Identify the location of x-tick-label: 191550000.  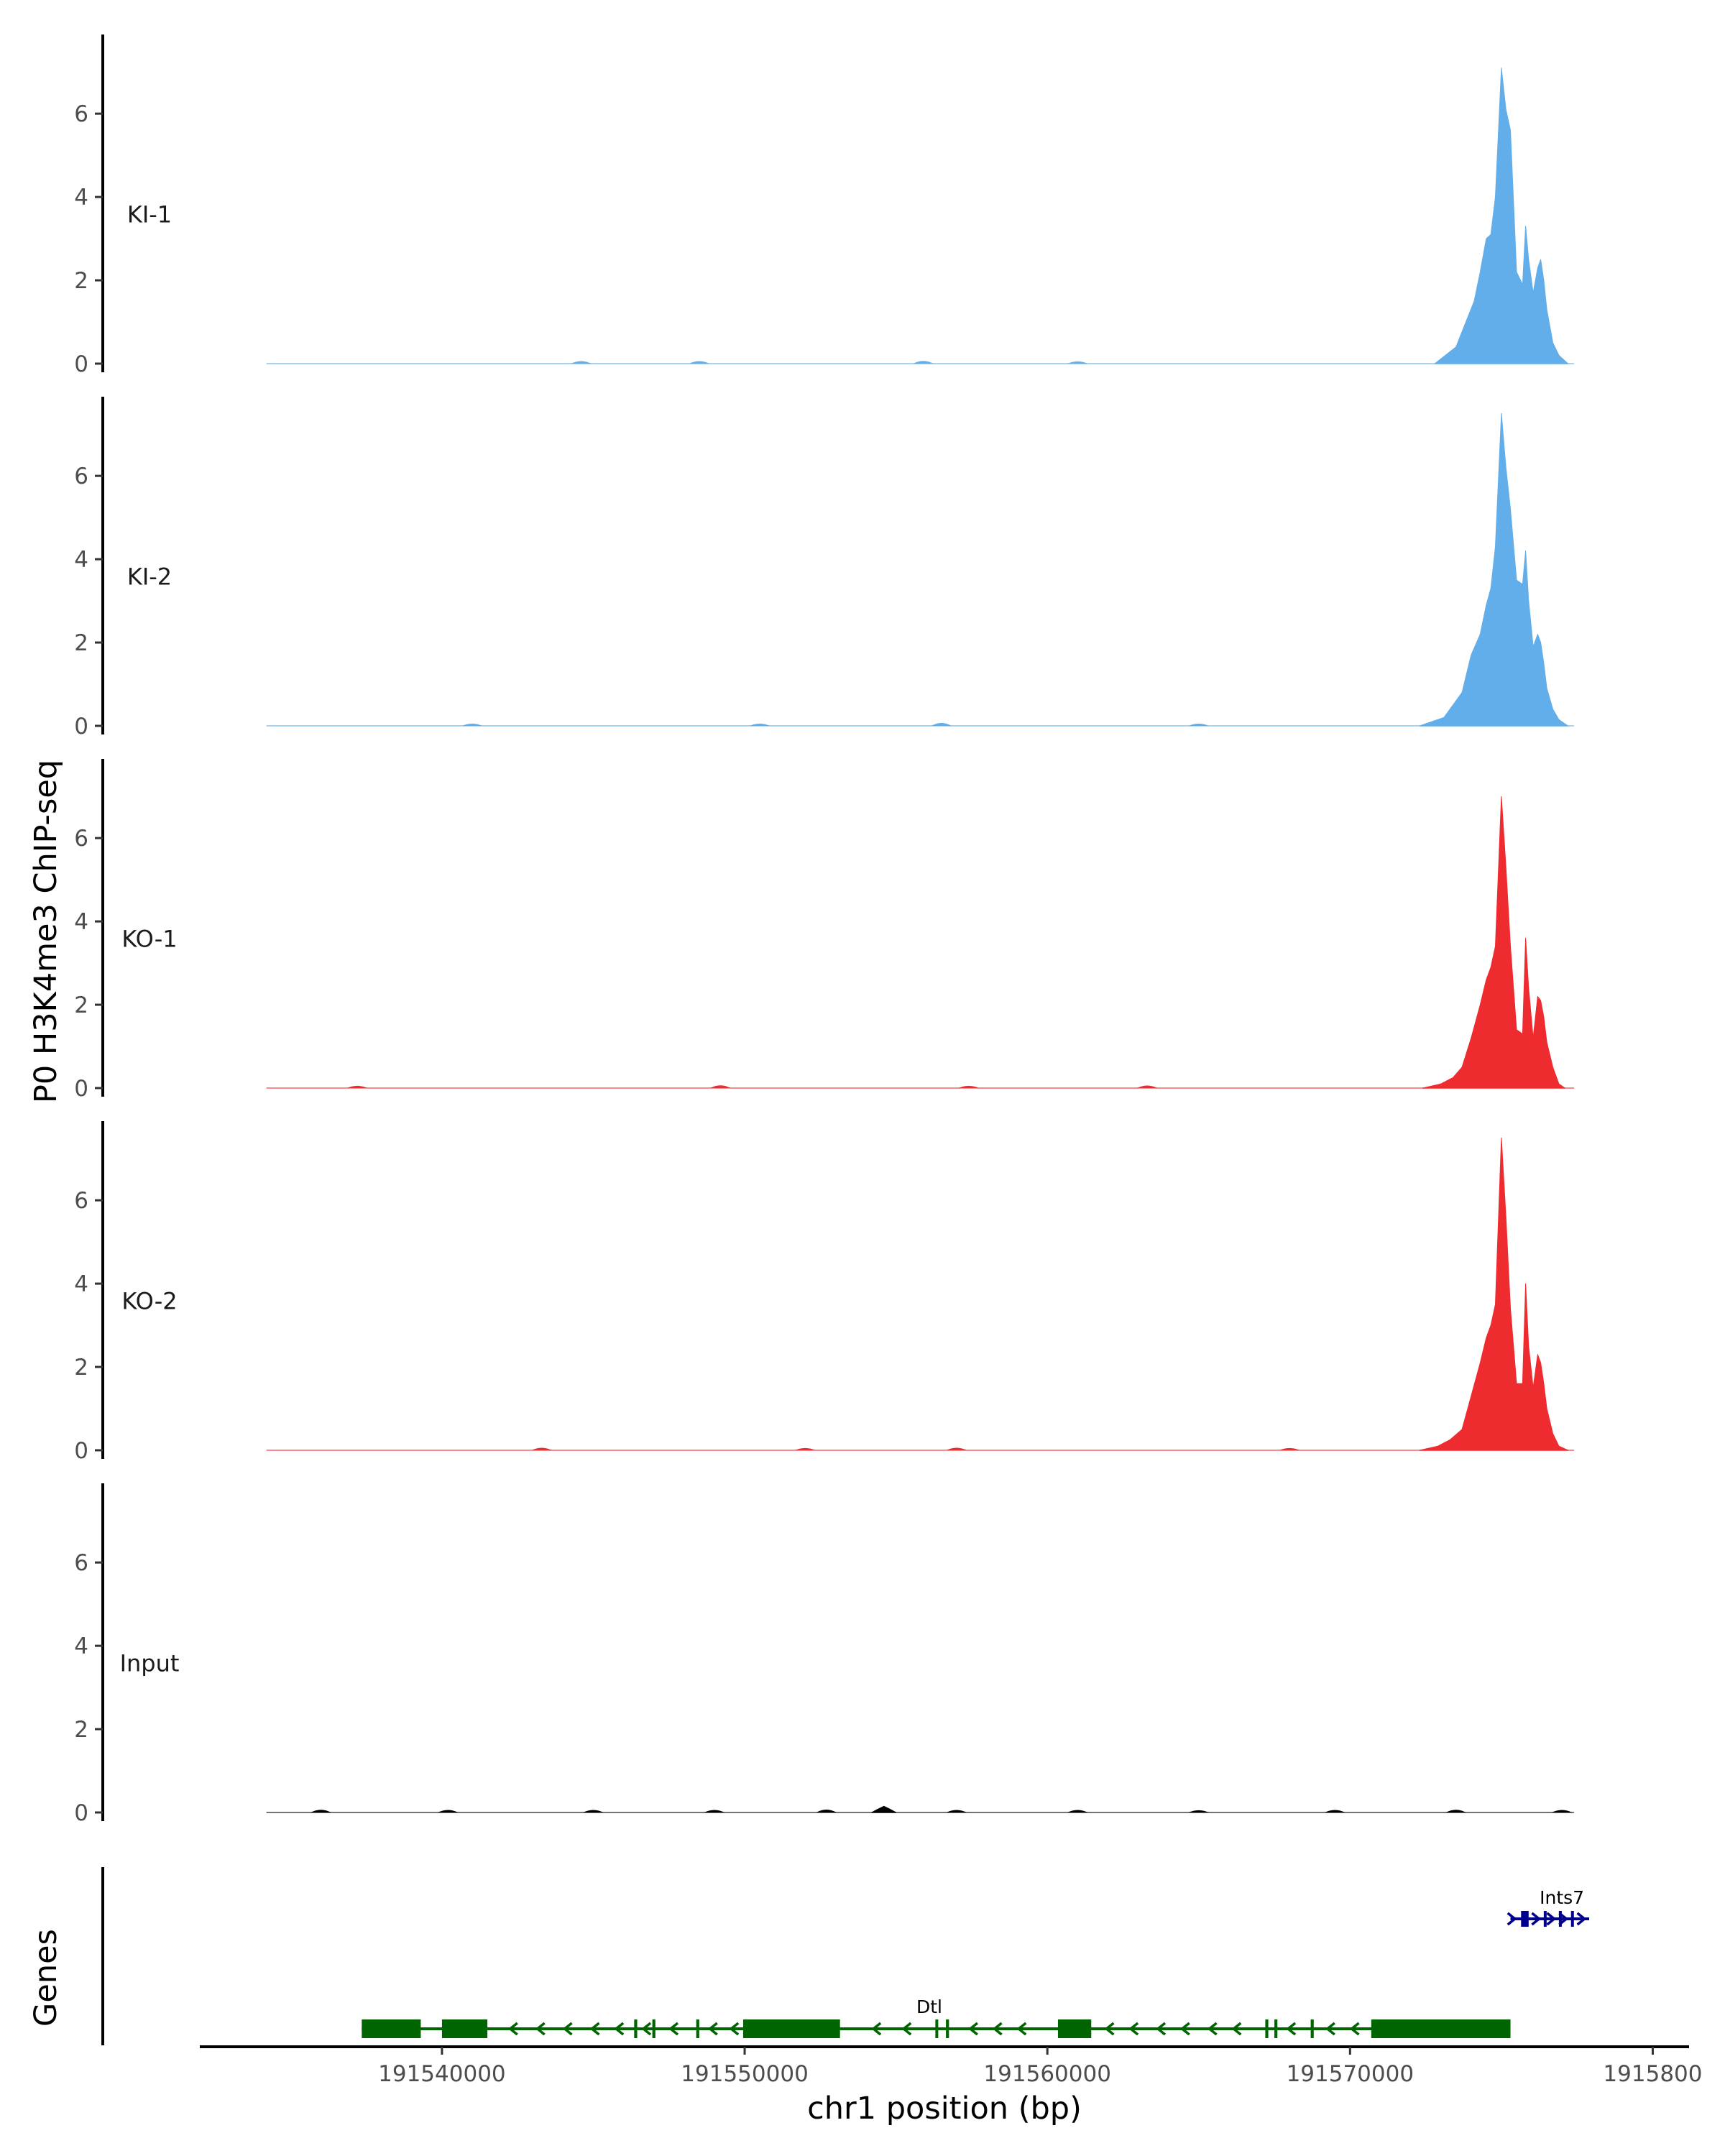
(745, 2074).